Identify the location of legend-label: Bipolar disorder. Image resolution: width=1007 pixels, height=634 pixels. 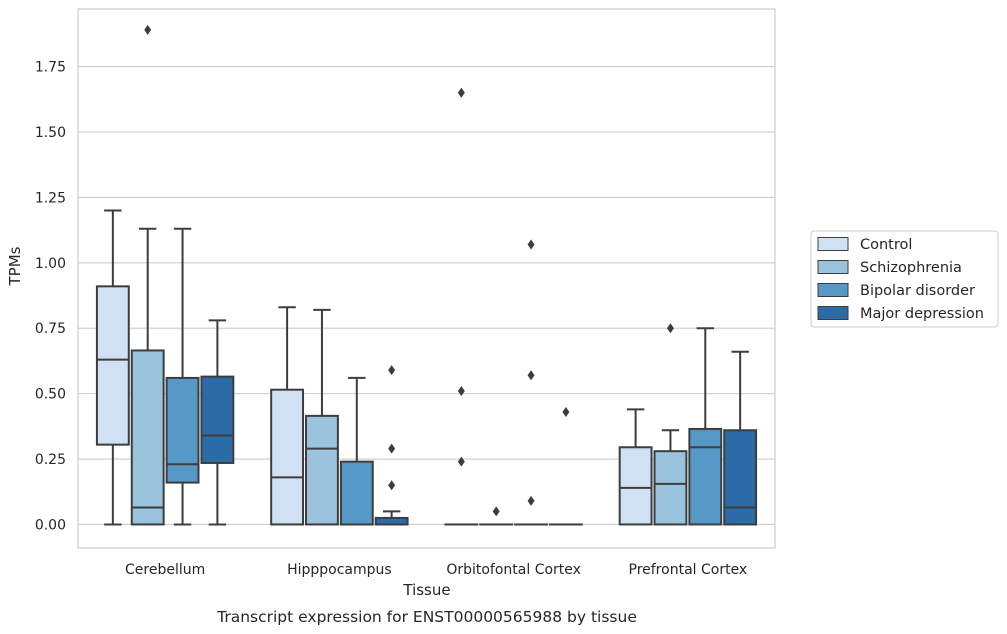
(917, 291).